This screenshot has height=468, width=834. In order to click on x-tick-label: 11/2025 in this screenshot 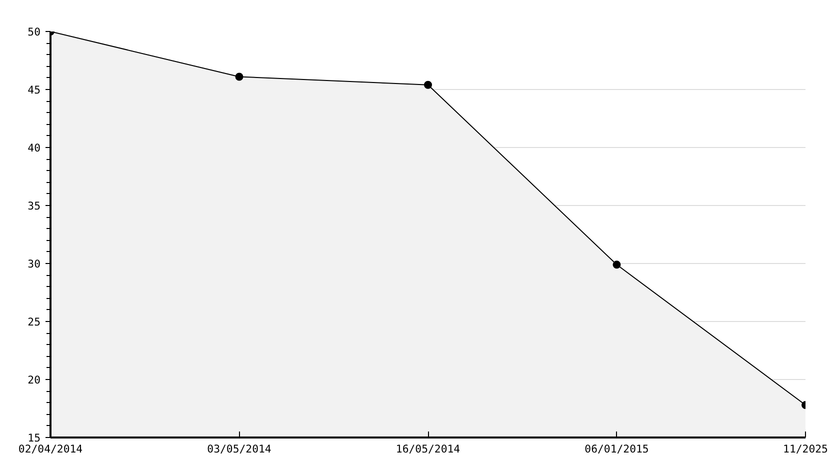, I will do `click(805, 449)`.